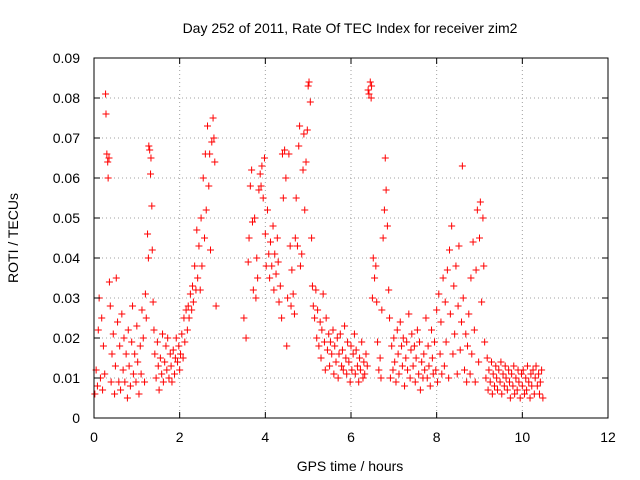  Describe the element at coordinates (66, 338) in the screenshot. I see `y-tick-label: 0.02` at that location.